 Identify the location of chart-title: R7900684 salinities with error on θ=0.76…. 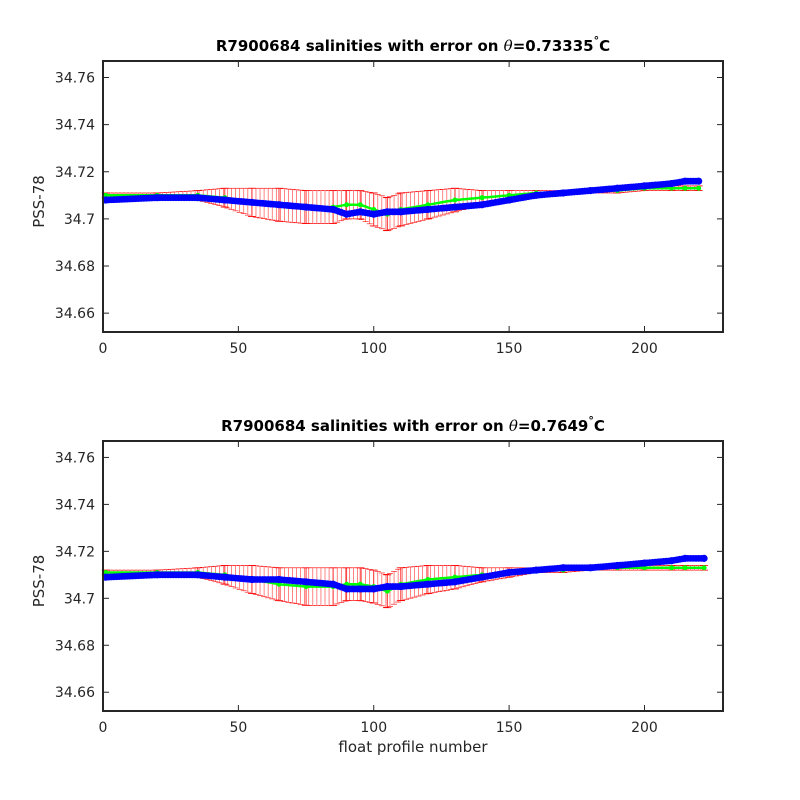
(413, 424).